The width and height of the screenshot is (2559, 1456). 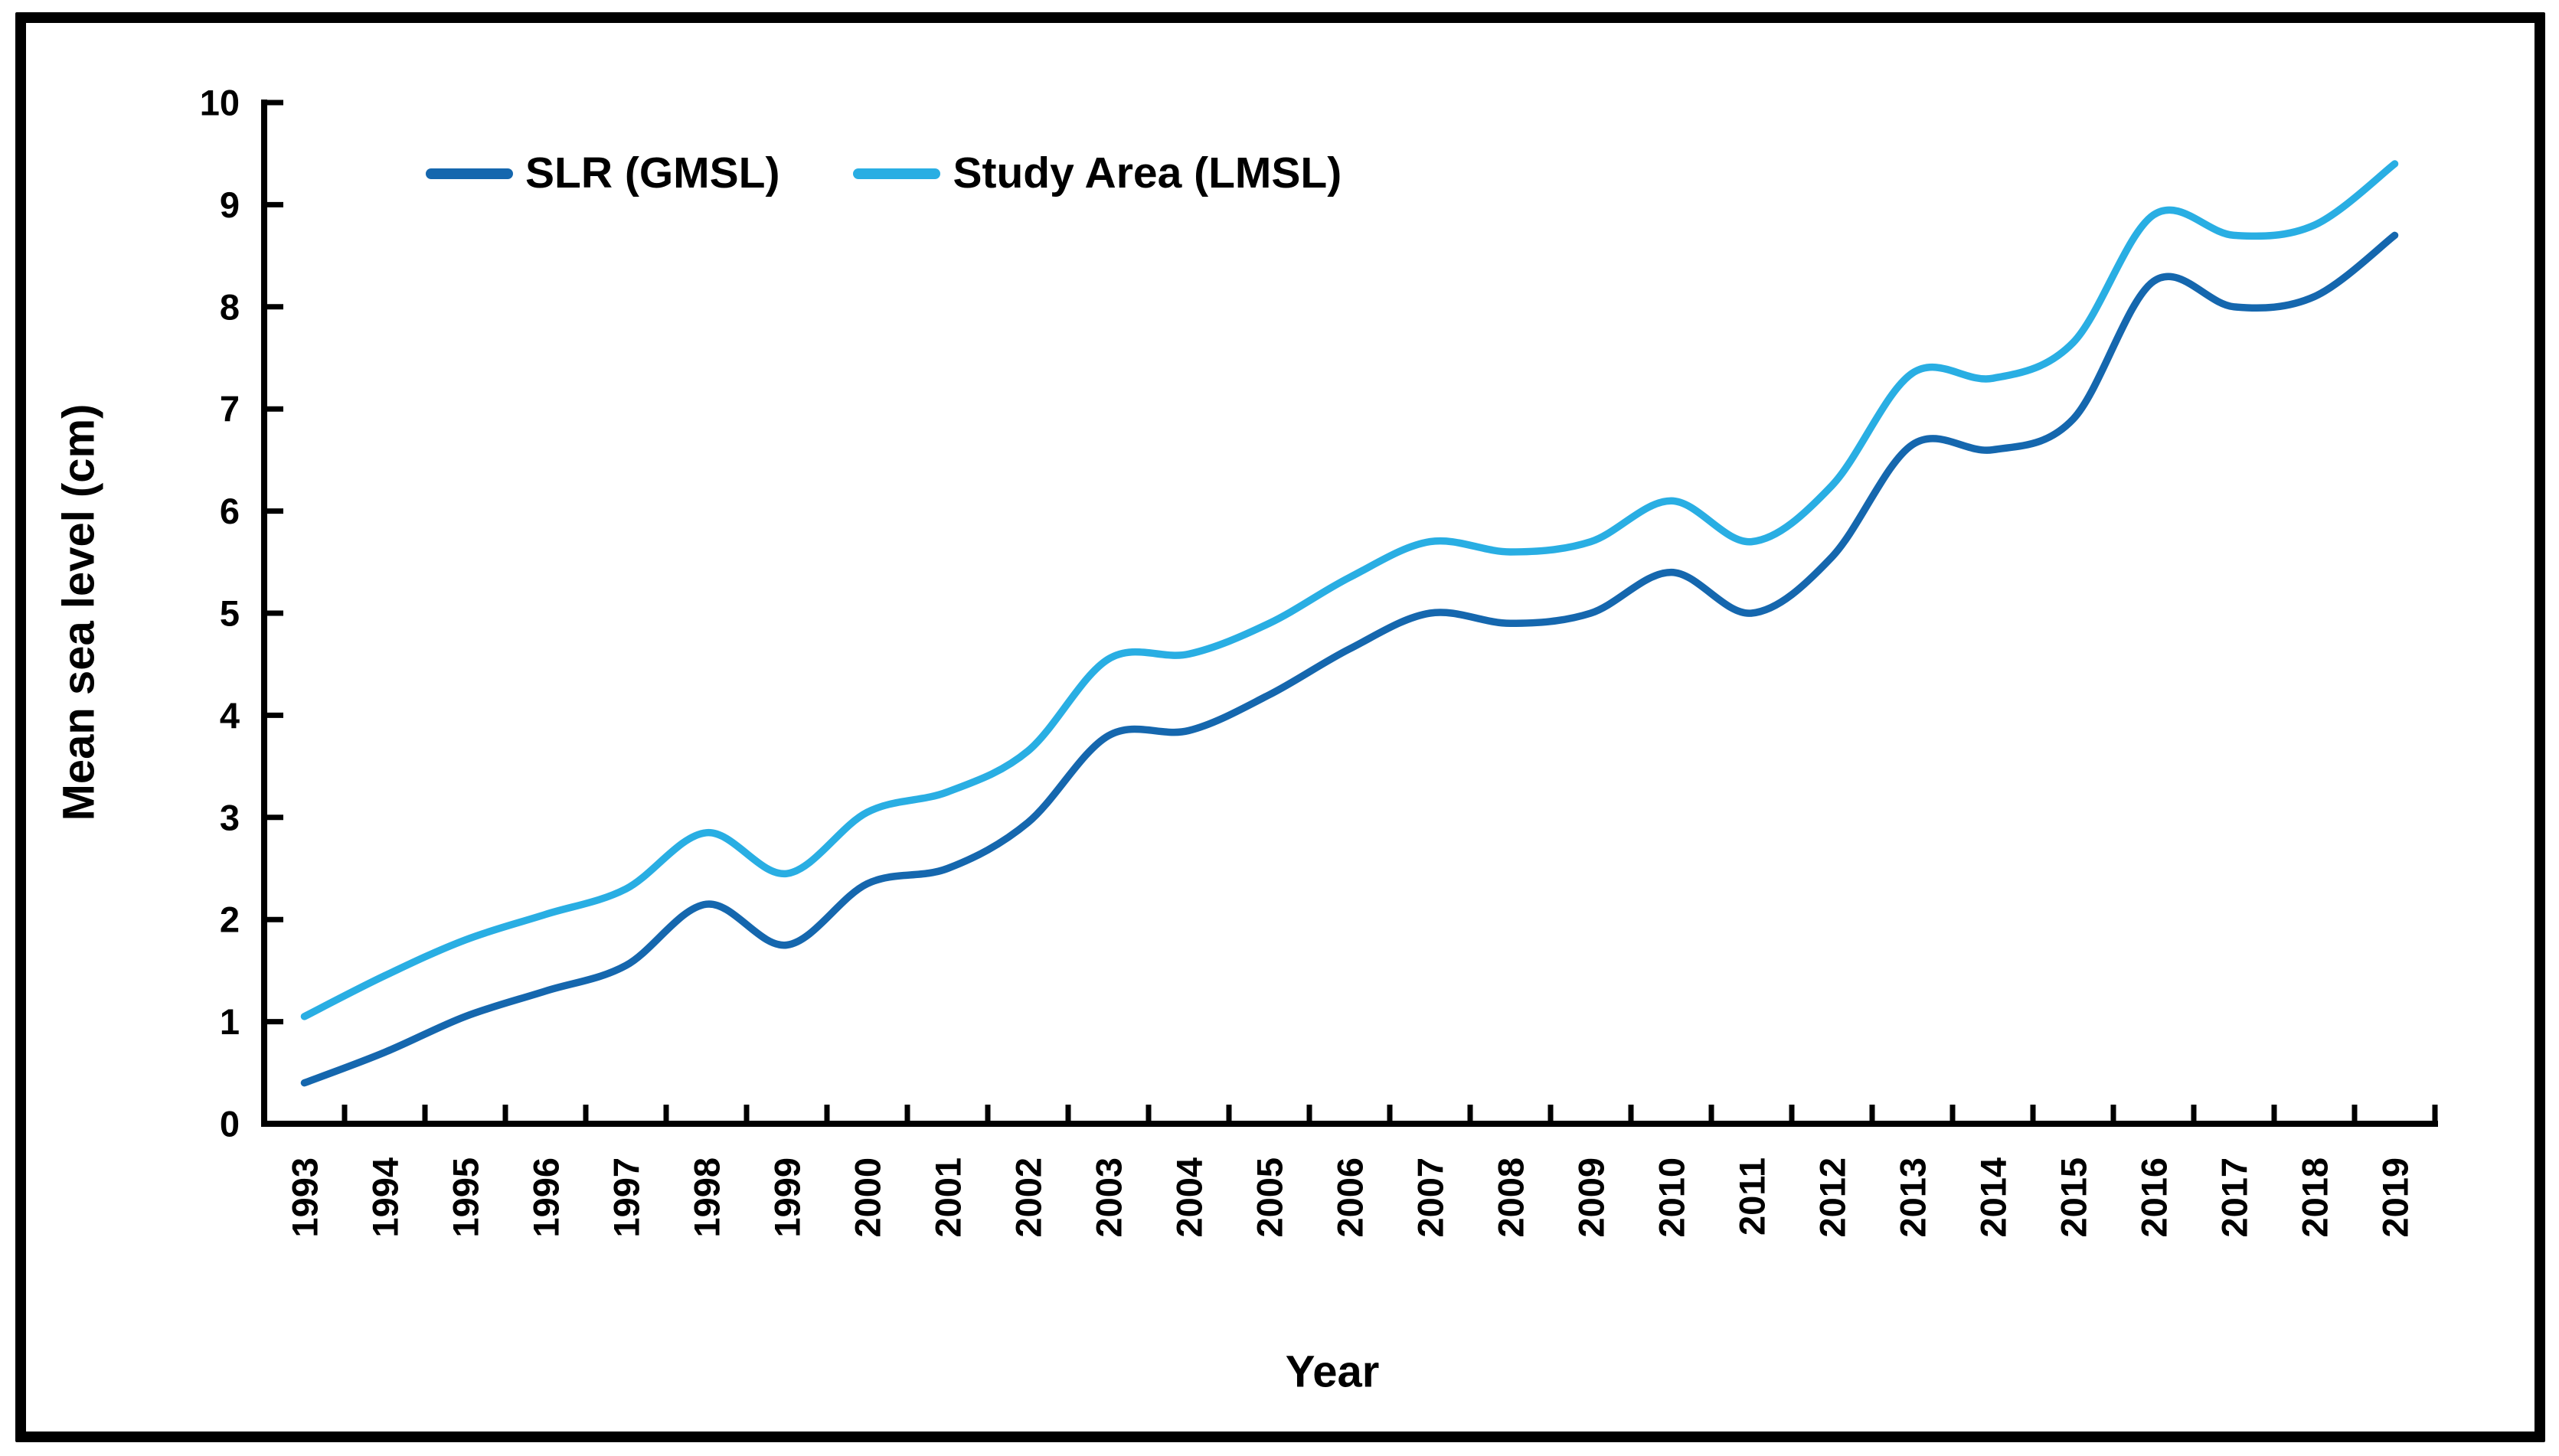 What do you see at coordinates (707, 1197) in the screenshot?
I see `x-tick-label: 1998` at bounding box center [707, 1197].